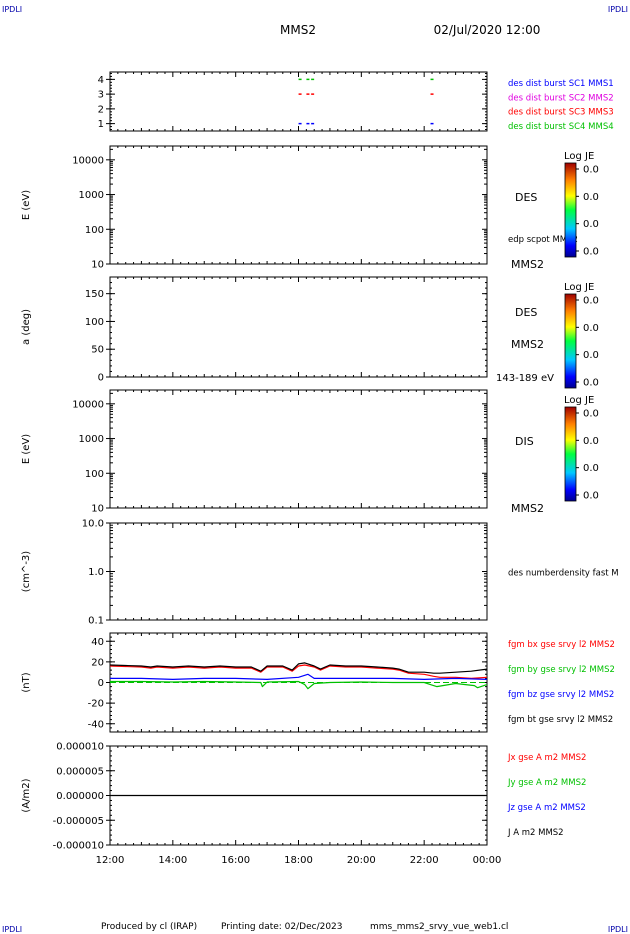 The width and height of the screenshot is (630, 934). I want to click on x-tick-label: 18:00, so click(298, 860).